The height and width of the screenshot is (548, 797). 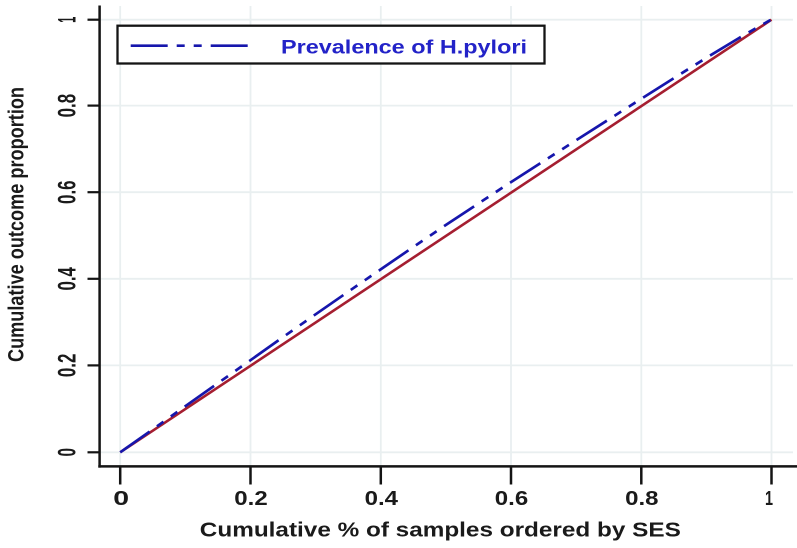 What do you see at coordinates (16, 224) in the screenshot?
I see `svg-text: Cumulative outcome proportion` at bounding box center [16, 224].